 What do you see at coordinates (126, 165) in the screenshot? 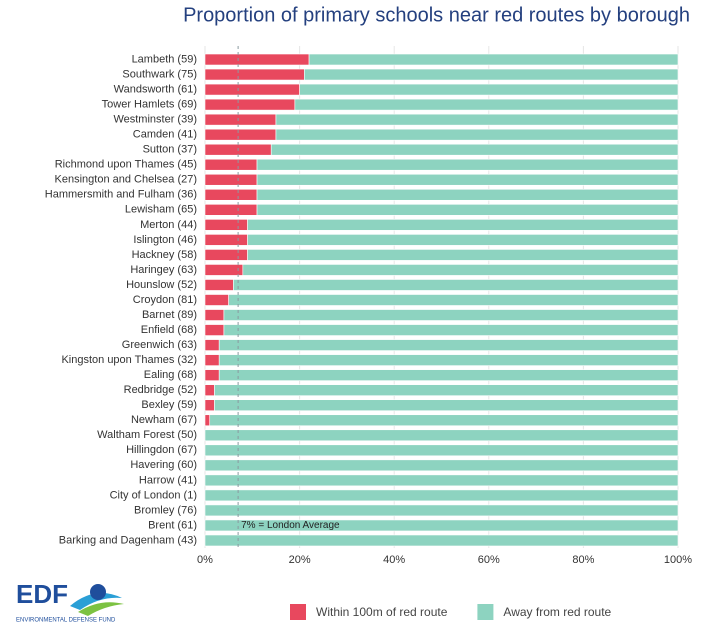
I see `y-tick-label: Richmond upon Thames (45)` at bounding box center [126, 165].